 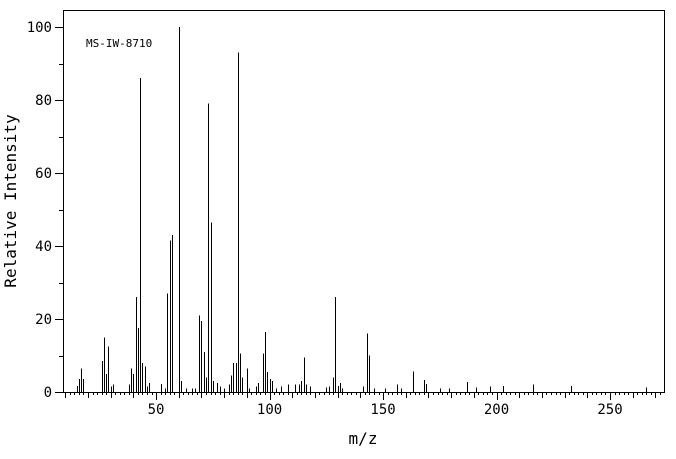 I want to click on y-tick-label-100: 100, so click(x=39, y=28).